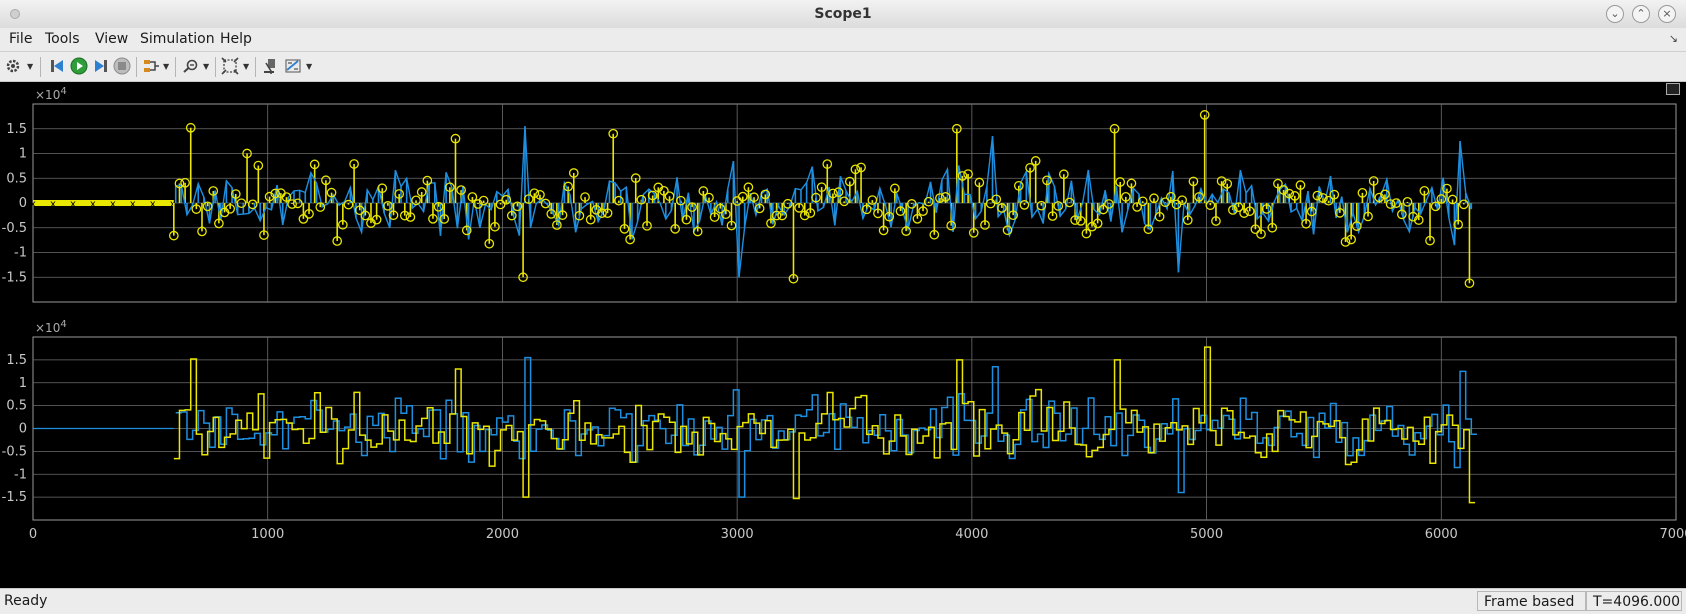 The width and height of the screenshot is (1686, 614). What do you see at coordinates (21, 39) in the screenshot?
I see `menu-file: File` at bounding box center [21, 39].